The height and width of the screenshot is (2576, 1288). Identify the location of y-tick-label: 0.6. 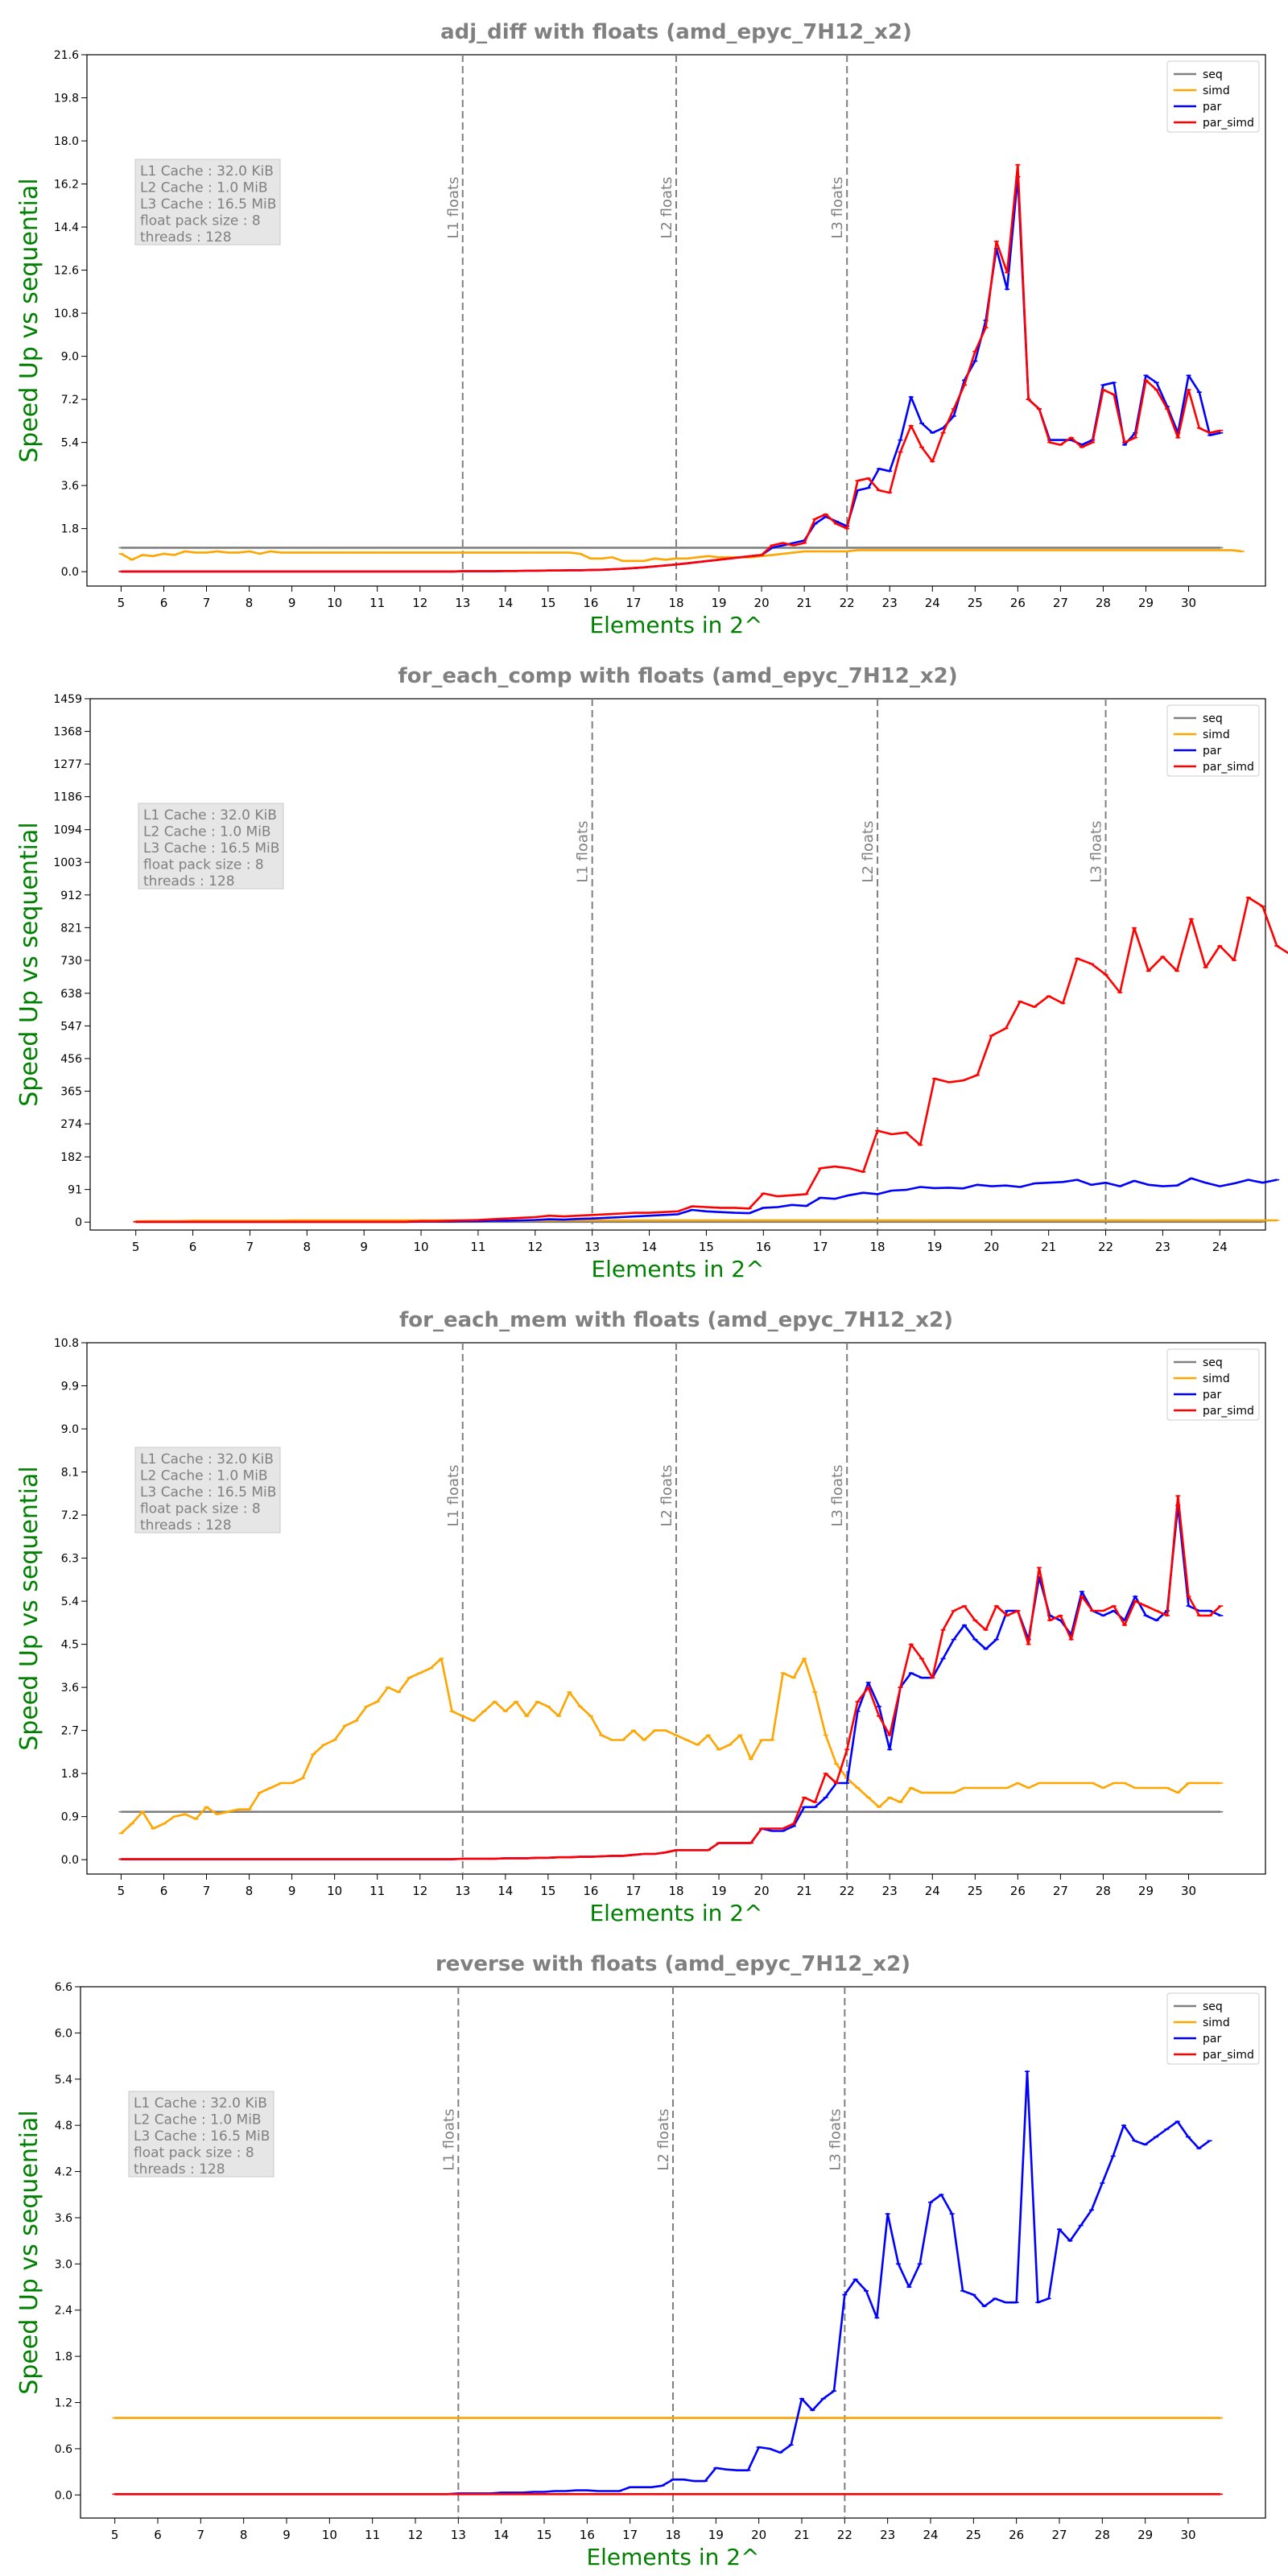
(63, 2449).